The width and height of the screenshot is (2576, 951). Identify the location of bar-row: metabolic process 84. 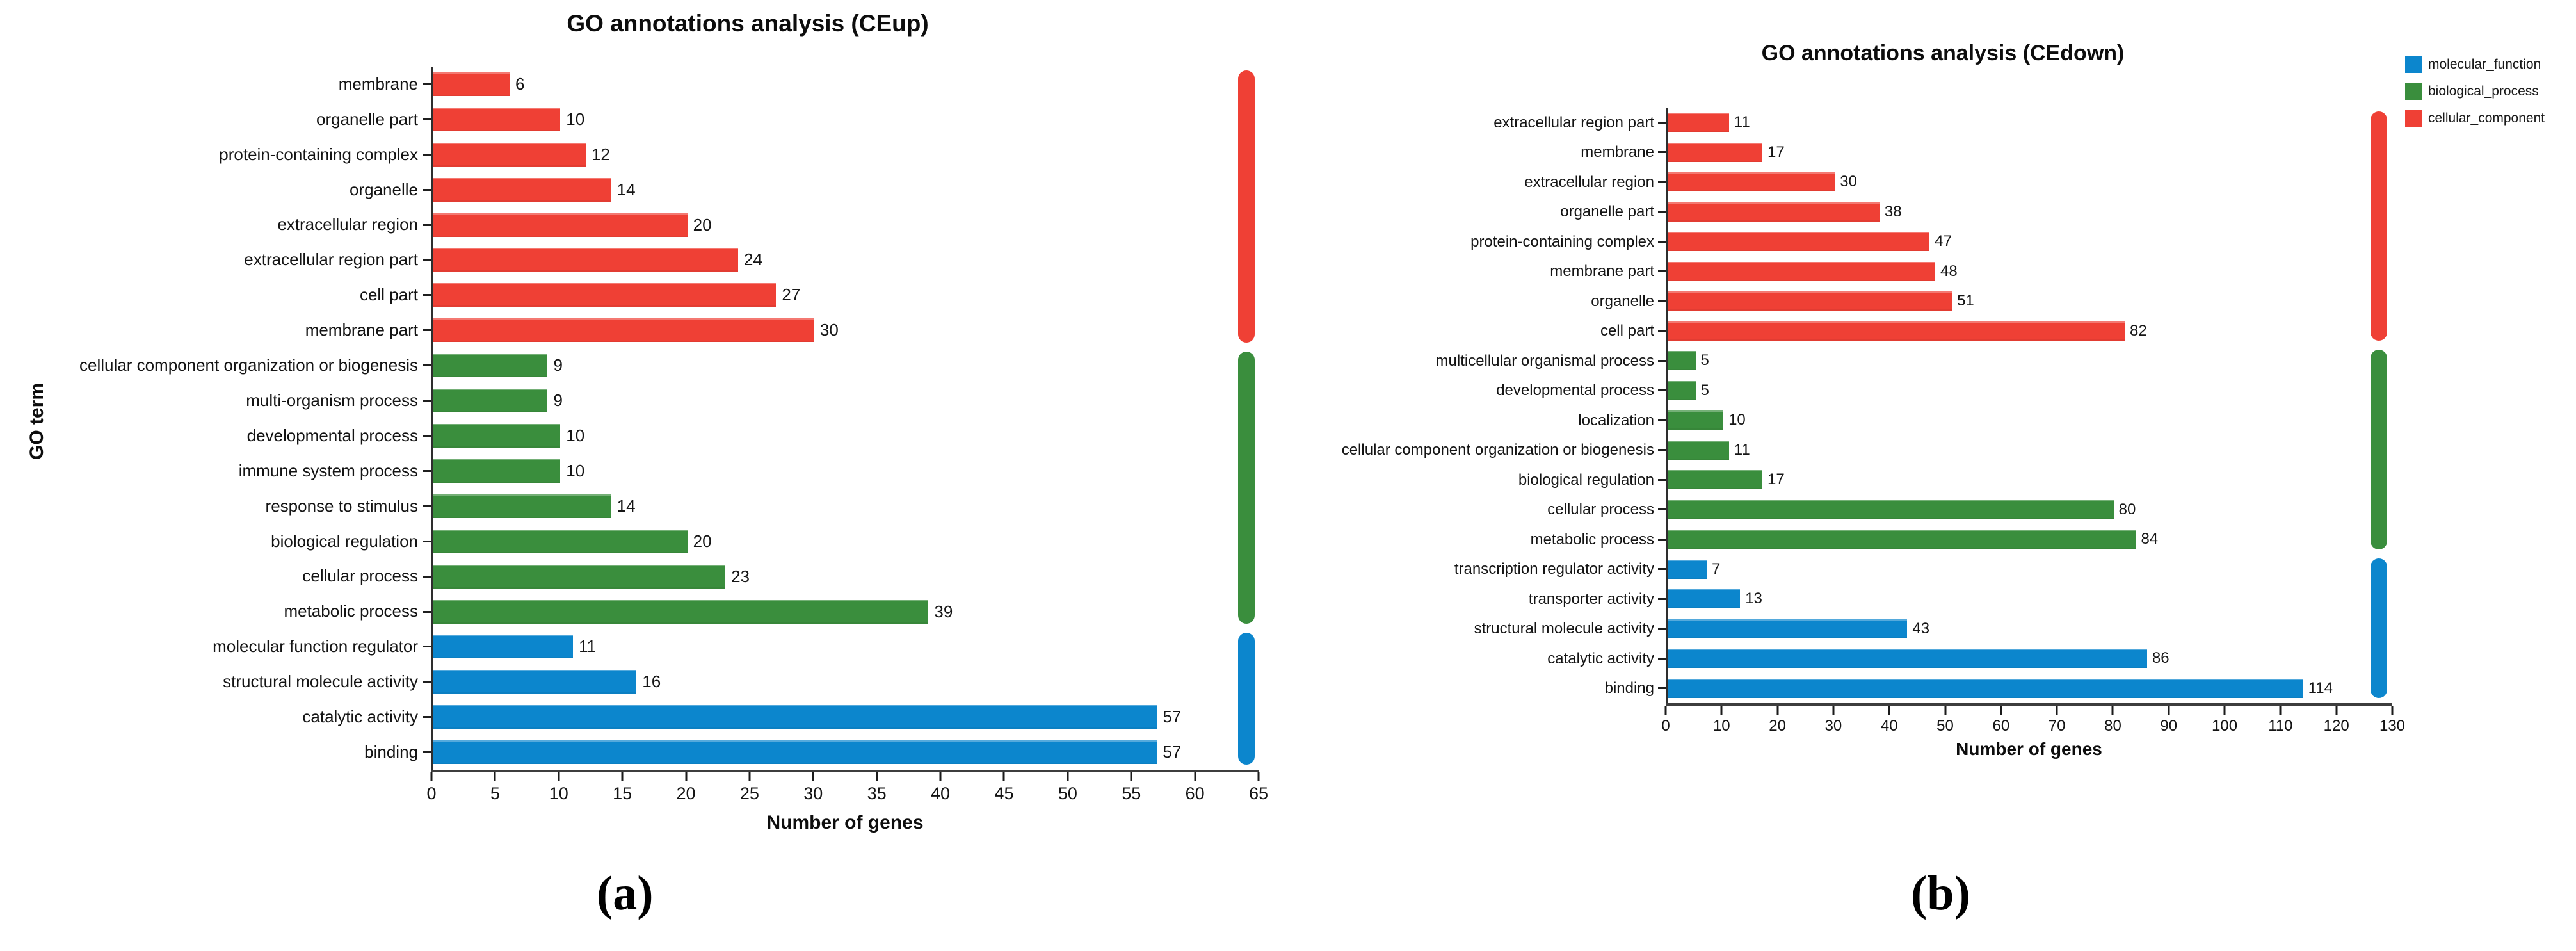
(1857, 539).